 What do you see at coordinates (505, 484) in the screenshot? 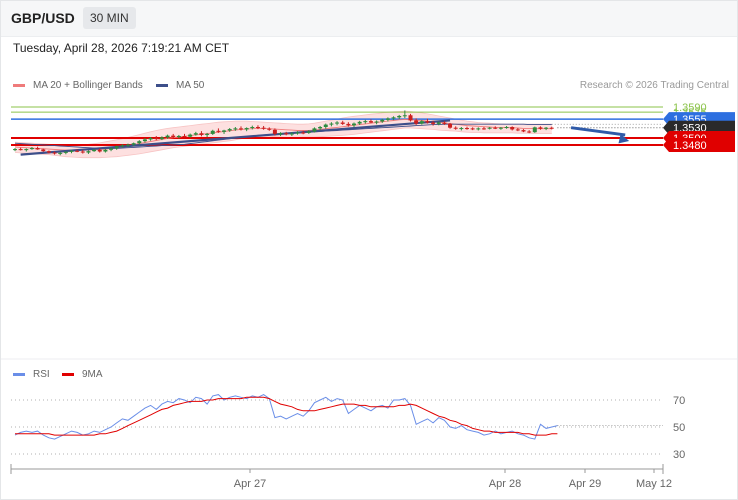
I see `x-axis-label: Apr 28` at bounding box center [505, 484].